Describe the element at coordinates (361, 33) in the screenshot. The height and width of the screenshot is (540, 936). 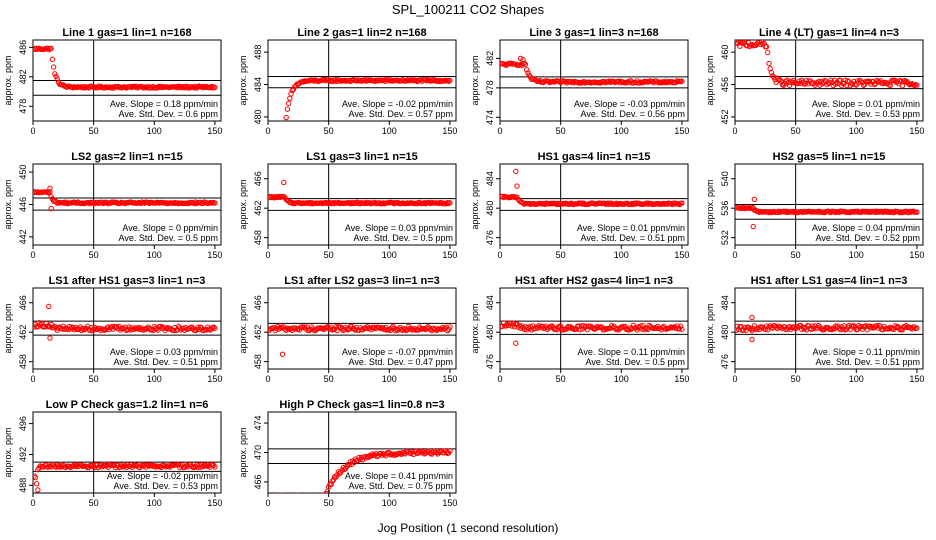
I see `panel-title: Line 2 gas=1 lin=2 n=168` at that location.